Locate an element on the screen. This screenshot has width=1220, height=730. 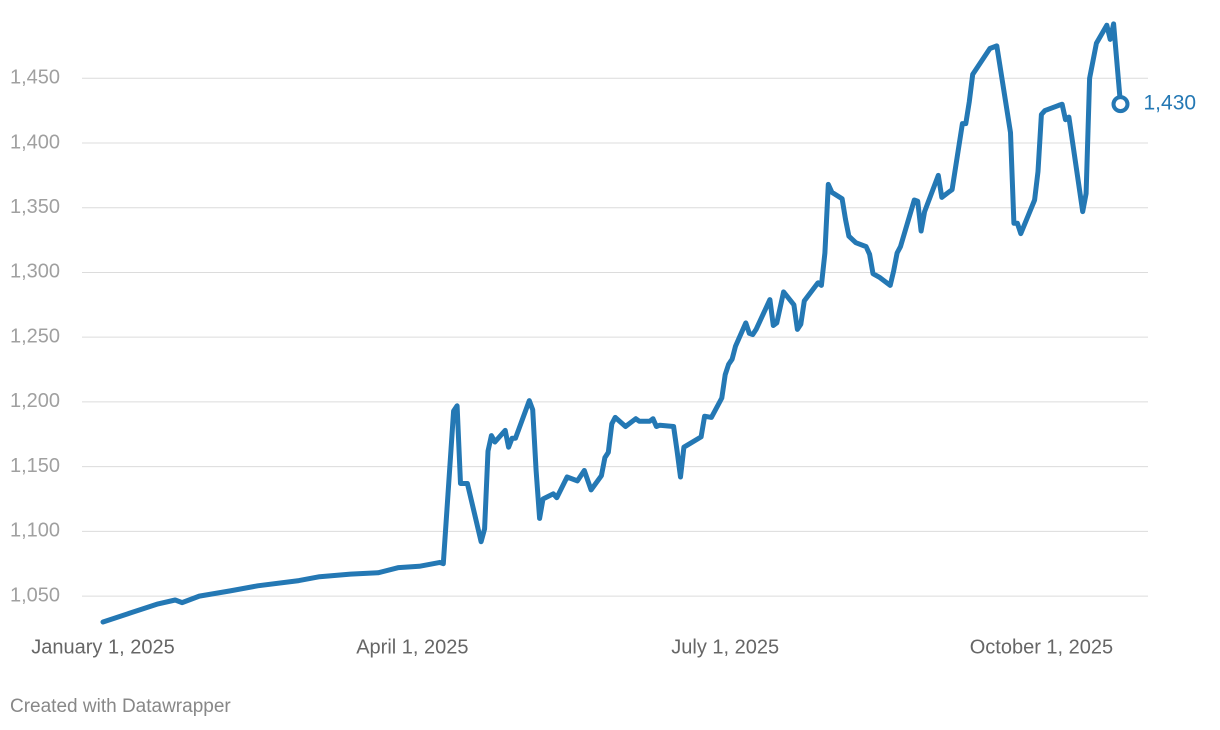
x-tick-label: January 1, 2025 is located at coordinates (102, 647).